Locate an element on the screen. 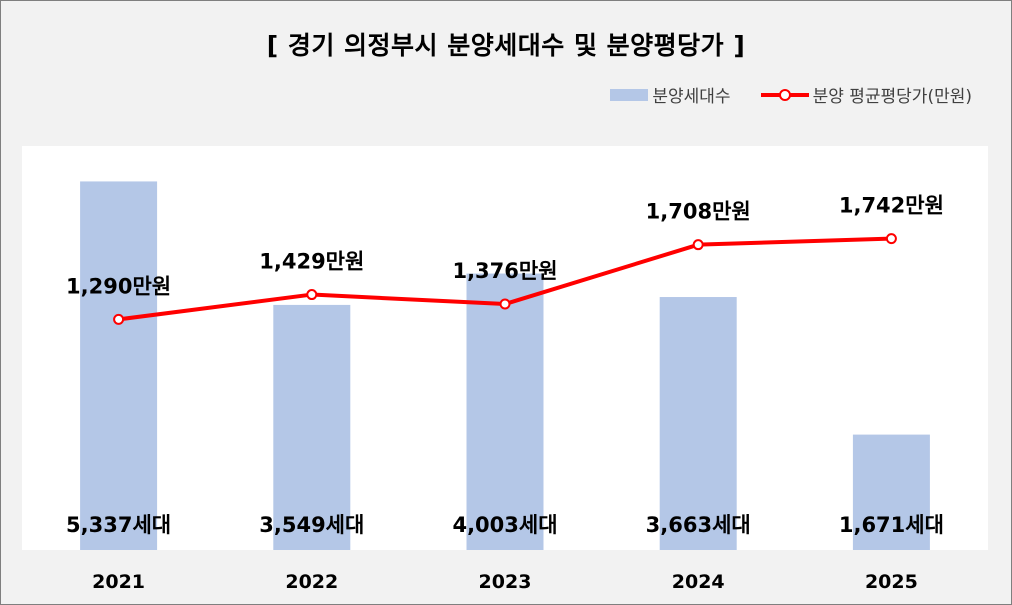 Image resolution: width=1012 pixels, height=605 pixels. line-series is located at coordinates (505, 279).